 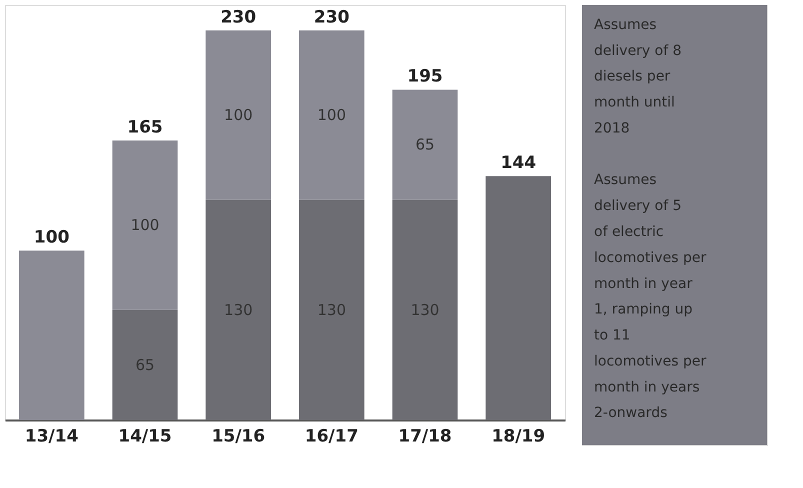 What do you see at coordinates (425, 76) in the screenshot?
I see `total-label: 195` at bounding box center [425, 76].